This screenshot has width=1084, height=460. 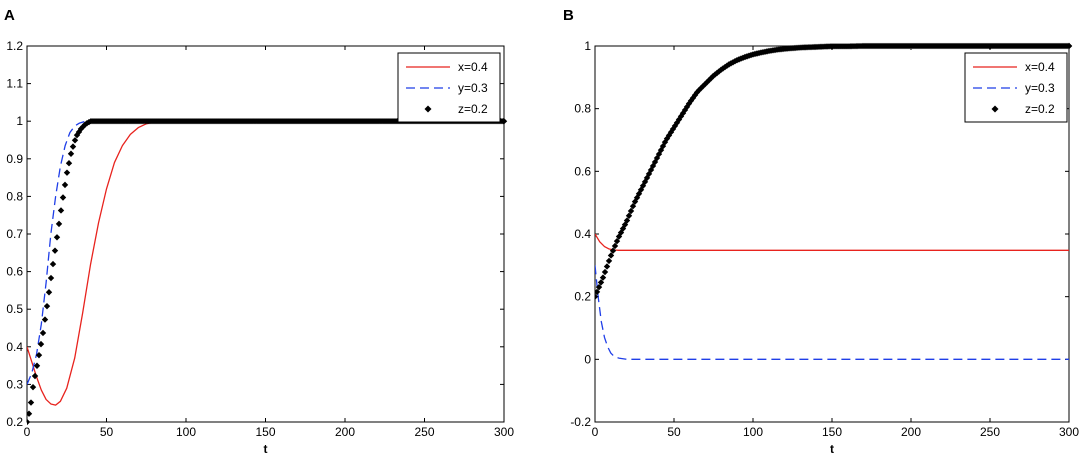 I want to click on y-tick-label: 0.7, so click(x=14, y=234).